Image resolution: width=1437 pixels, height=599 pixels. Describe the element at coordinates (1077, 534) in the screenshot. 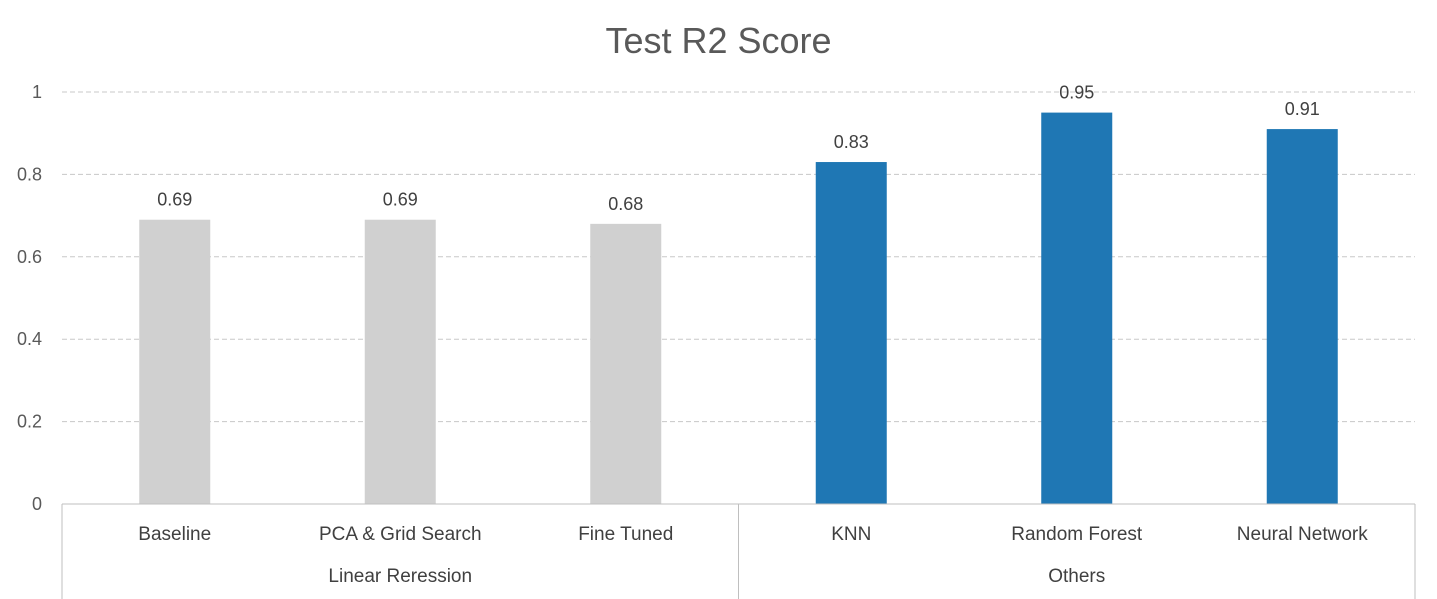

I see `x-tick-label: Random Forest` at that location.